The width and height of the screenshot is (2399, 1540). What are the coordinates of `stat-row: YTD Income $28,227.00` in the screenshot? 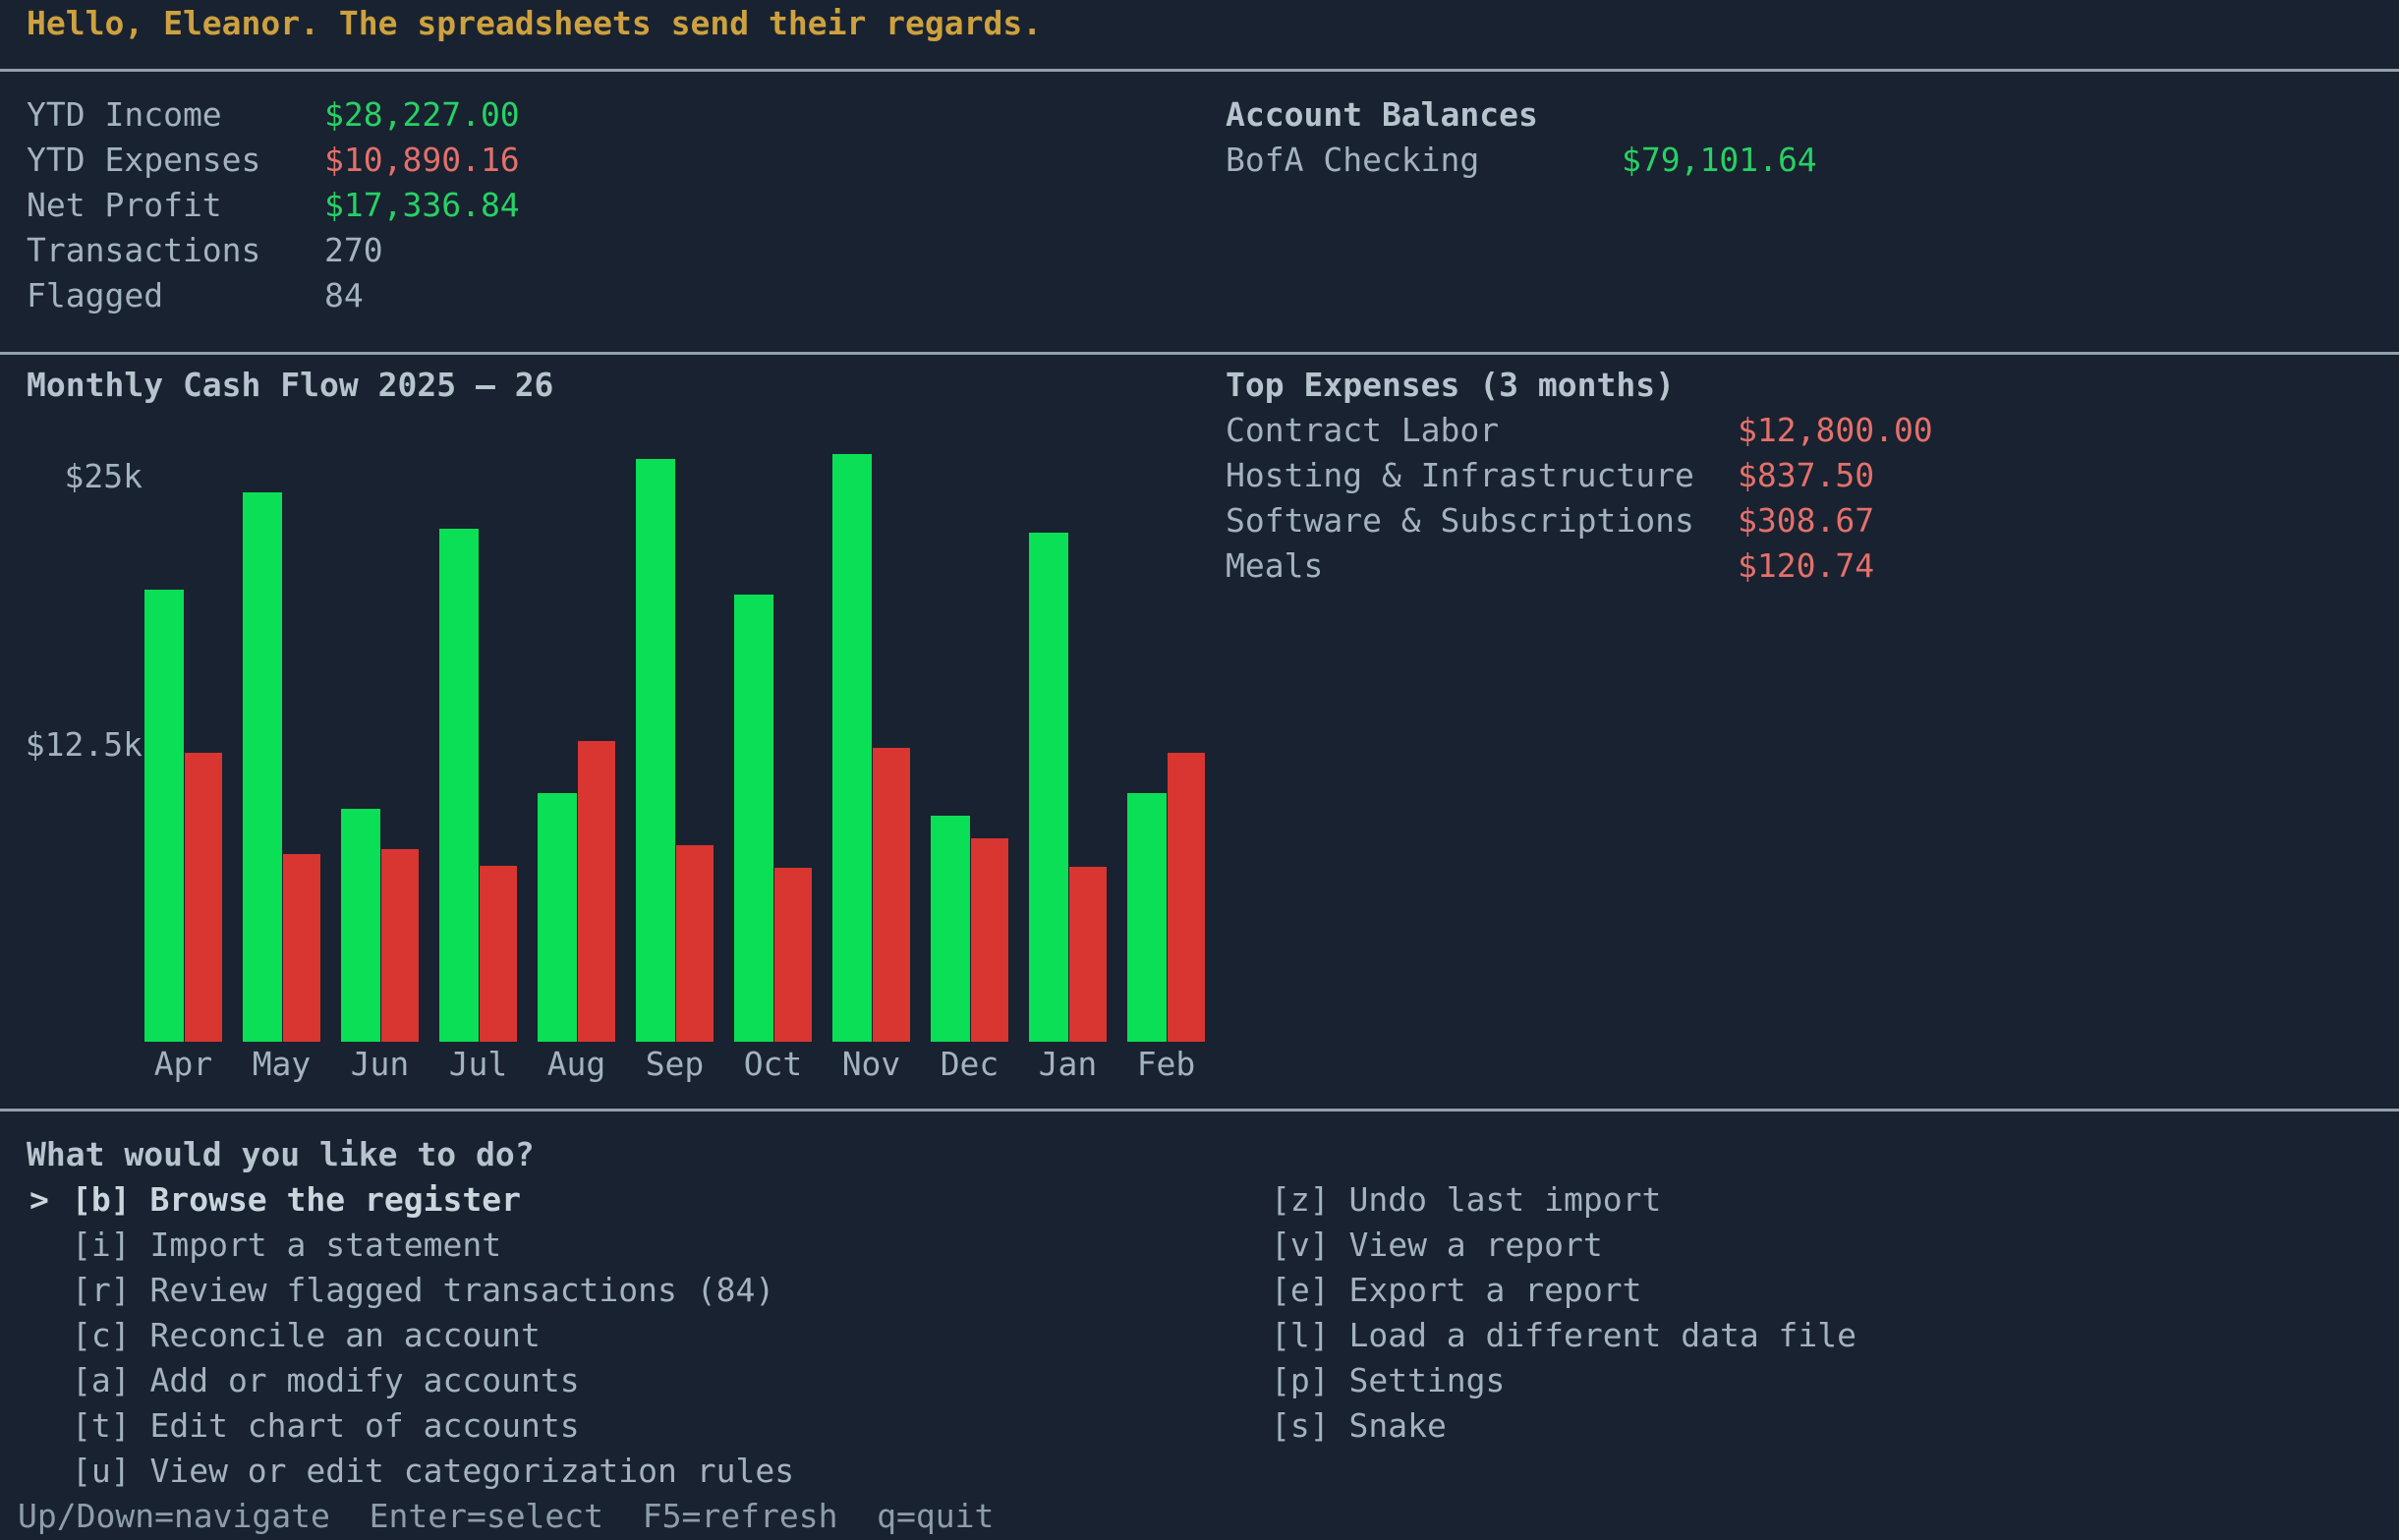 It's located at (274, 115).